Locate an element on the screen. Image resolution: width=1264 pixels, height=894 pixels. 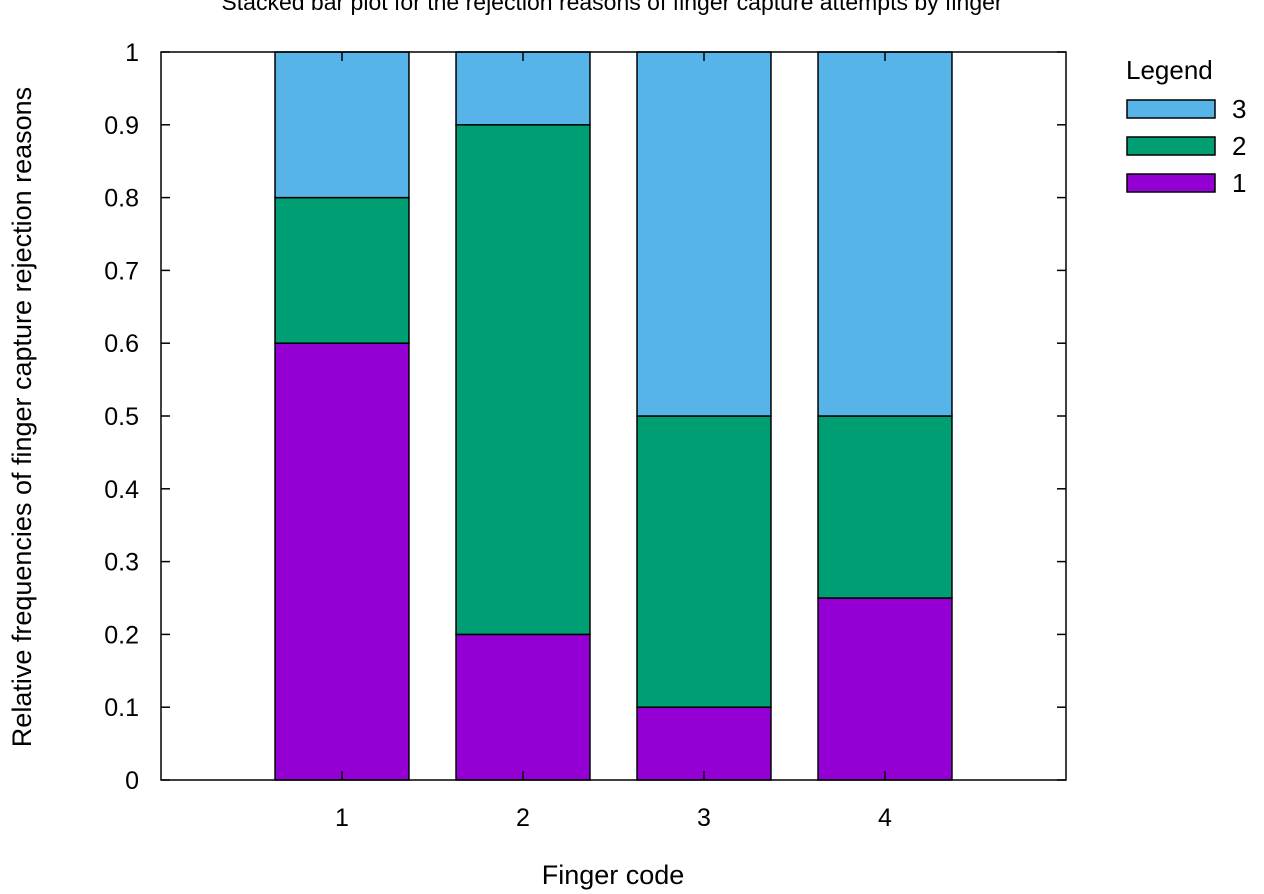
x-axis-title: Finger code is located at coordinates (613, 875).